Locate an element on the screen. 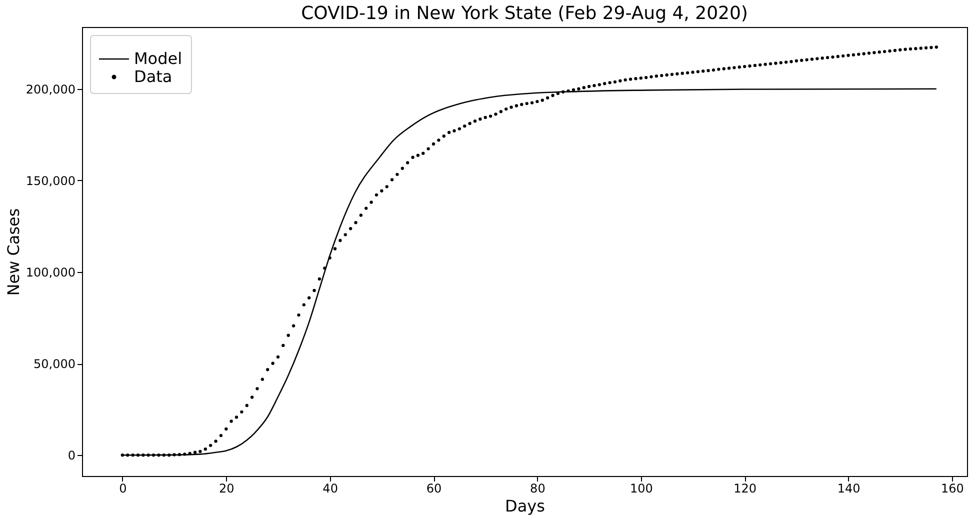 This screenshot has height=519, width=972. legend-label: Model is located at coordinates (158, 58).